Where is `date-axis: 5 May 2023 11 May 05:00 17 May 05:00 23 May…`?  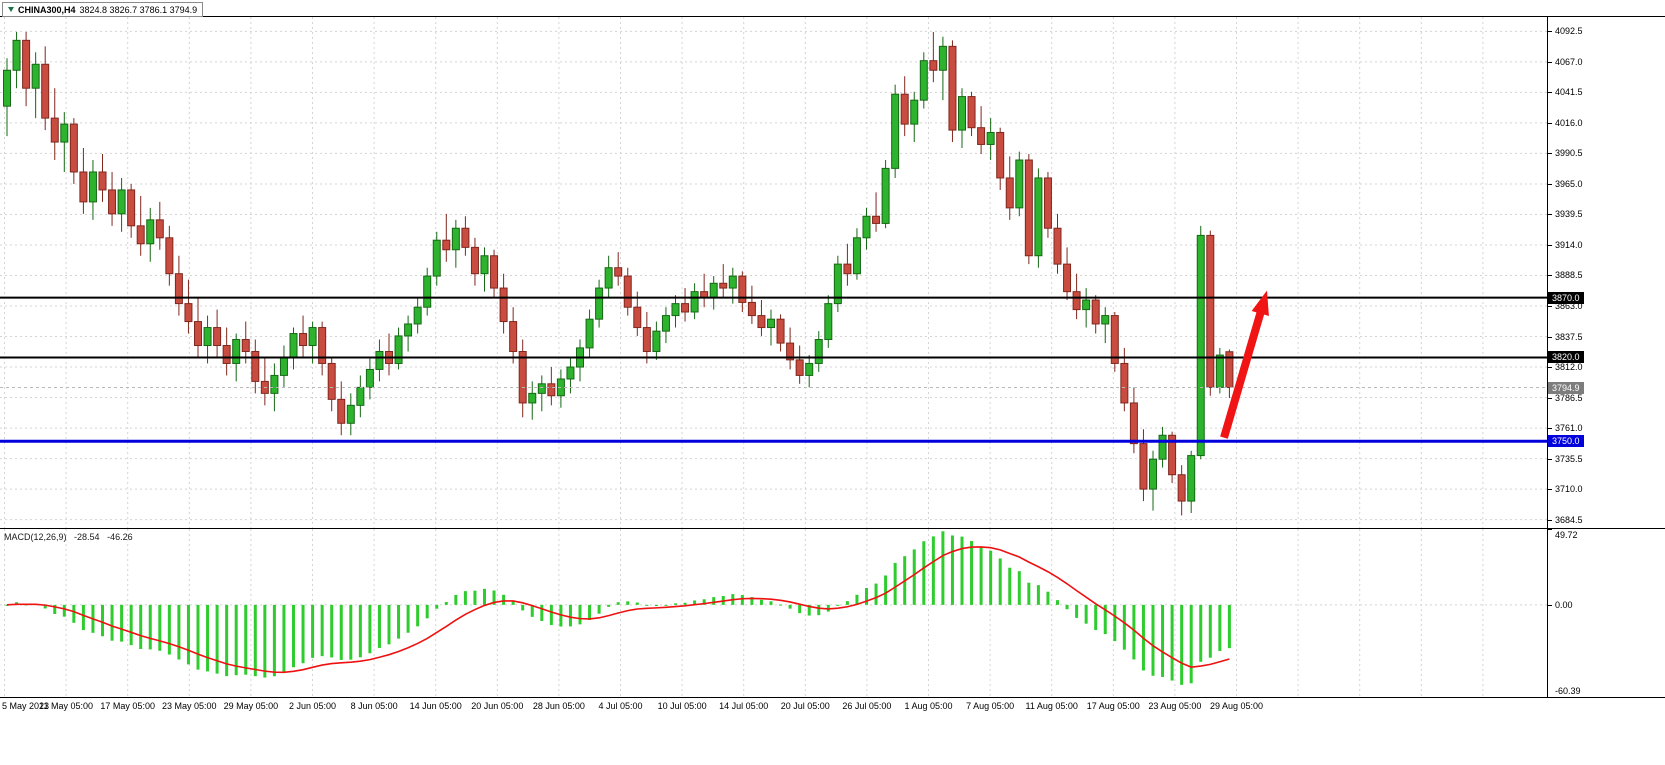 date-axis: 5 May 2023 11 May 05:00 17 May 05:00 23 May… is located at coordinates (774, 707).